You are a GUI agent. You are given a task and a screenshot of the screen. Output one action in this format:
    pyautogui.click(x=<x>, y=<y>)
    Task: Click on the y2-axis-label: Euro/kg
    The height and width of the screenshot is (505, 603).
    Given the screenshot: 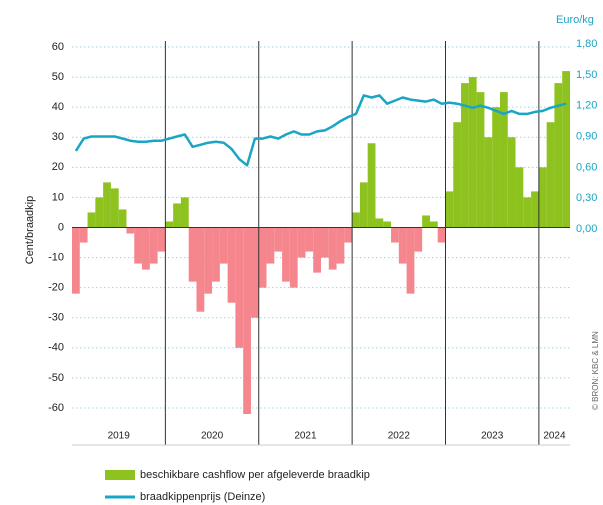 What is the action you would take?
    pyautogui.click(x=575, y=20)
    